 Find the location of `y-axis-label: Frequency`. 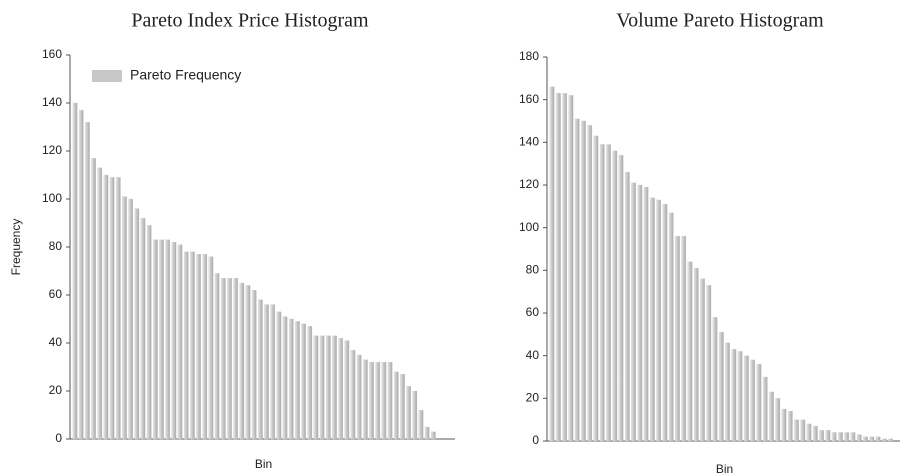

y-axis-label: Frequency is located at coordinates (16, 247).